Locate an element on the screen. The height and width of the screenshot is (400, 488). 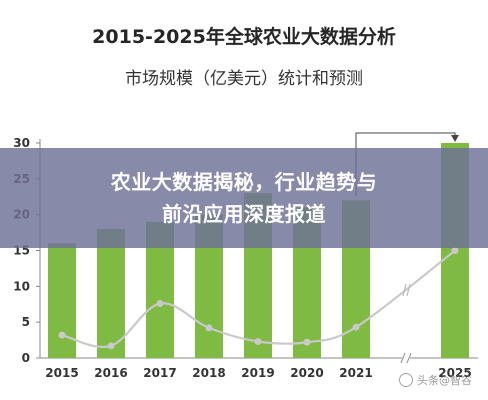
watermark: 头条@智谷 is located at coordinates (435, 380).